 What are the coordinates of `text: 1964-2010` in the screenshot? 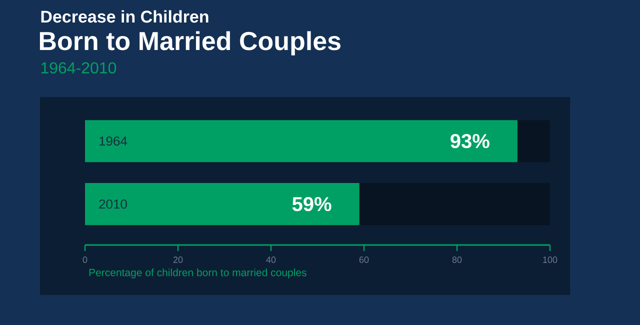 It's located at (78, 68).